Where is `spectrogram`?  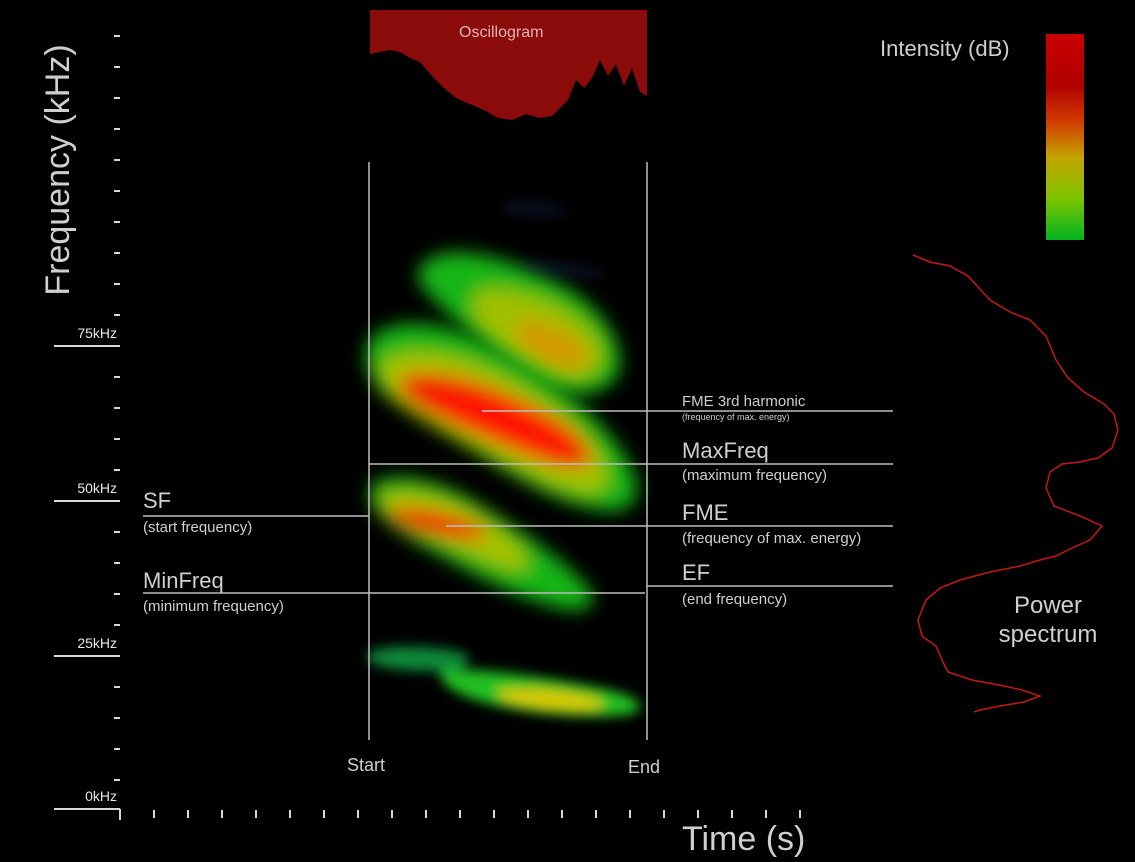
spectrogram is located at coordinates (503, 458).